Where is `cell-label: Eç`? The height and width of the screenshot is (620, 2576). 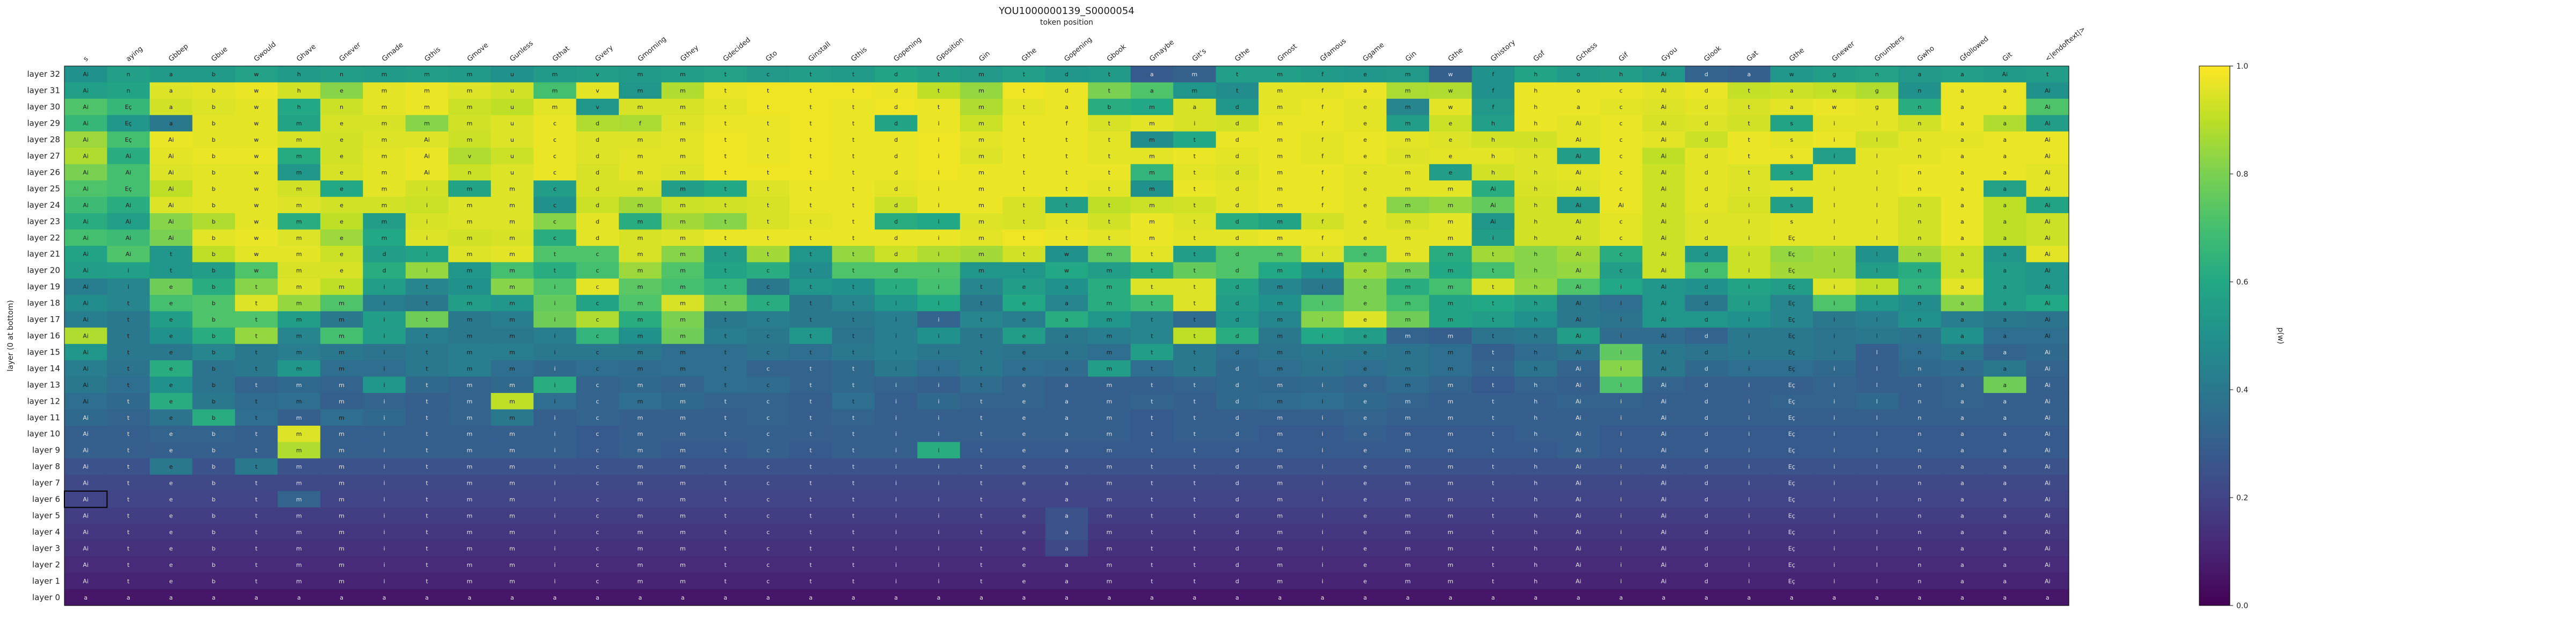
cell-label: Eç is located at coordinates (1791, 548).